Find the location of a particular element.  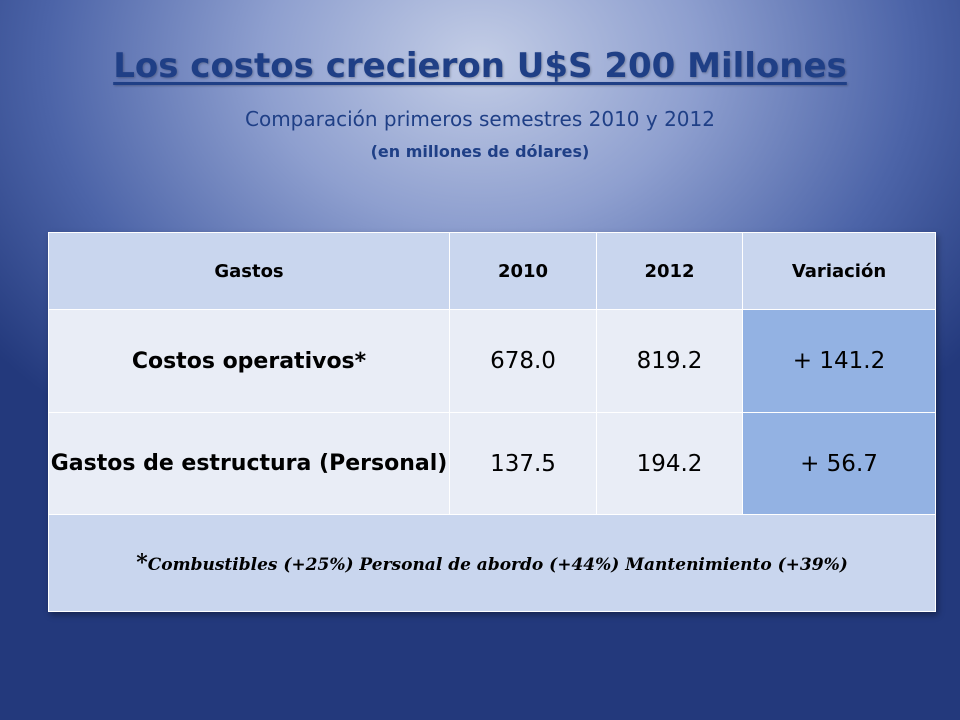

header-2010: 2010 is located at coordinates (523, 271).